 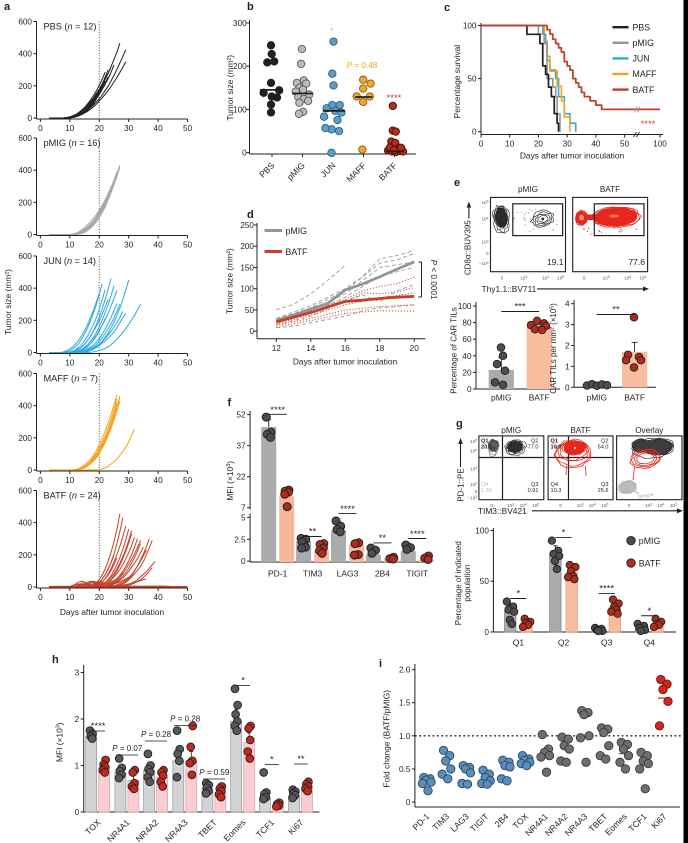 What do you see at coordinates (417, 574) in the screenshot?
I see `svg-text: TIGIT` at bounding box center [417, 574].